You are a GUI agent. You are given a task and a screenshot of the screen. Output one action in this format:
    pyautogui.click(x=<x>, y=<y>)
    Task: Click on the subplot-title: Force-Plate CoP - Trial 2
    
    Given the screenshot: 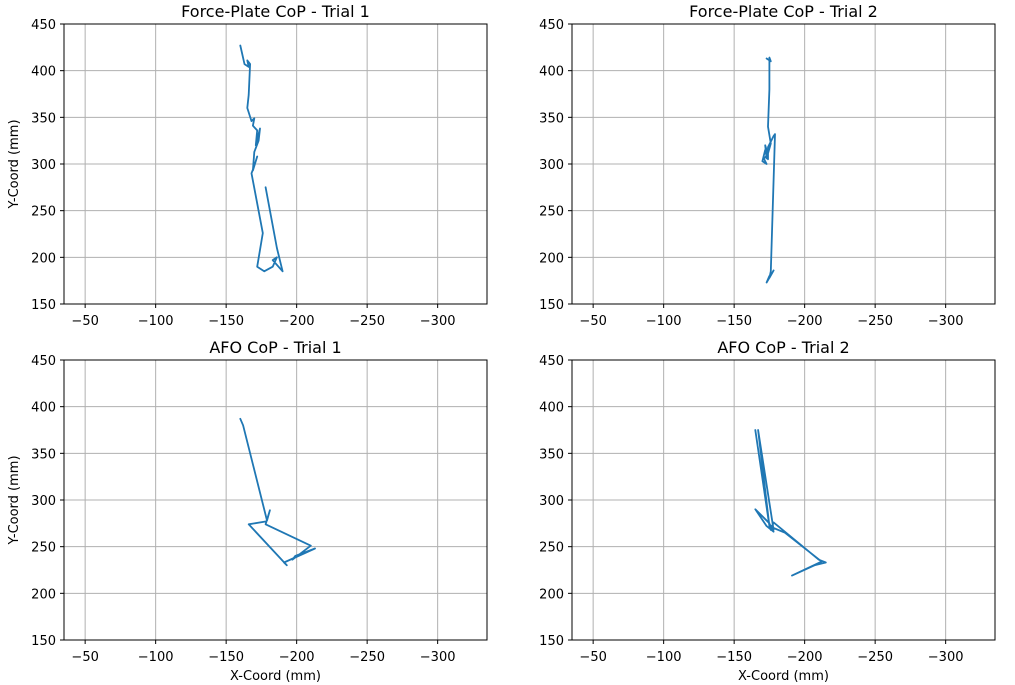 What is the action you would take?
    pyautogui.click(x=783, y=11)
    